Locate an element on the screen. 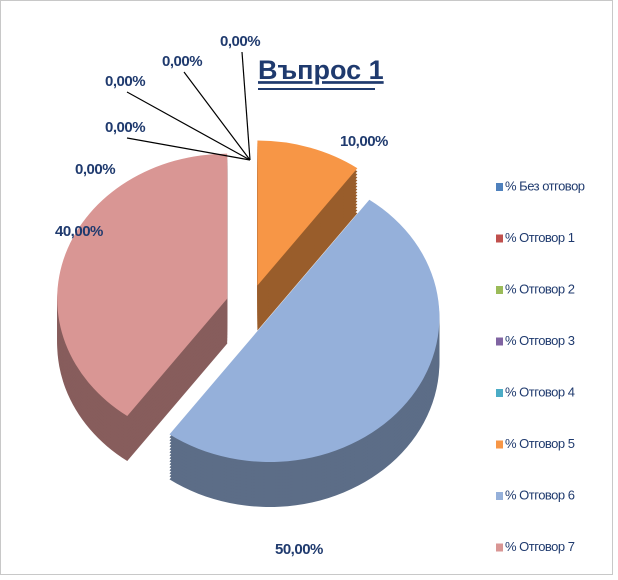 This screenshot has width=618, height=580. chart-title: Въпрос 1 is located at coordinates (321, 70).